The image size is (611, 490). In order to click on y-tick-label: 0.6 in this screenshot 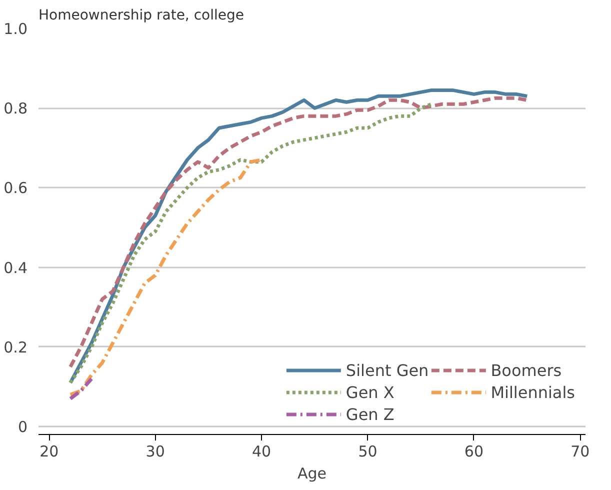, I will do `click(16, 188)`.